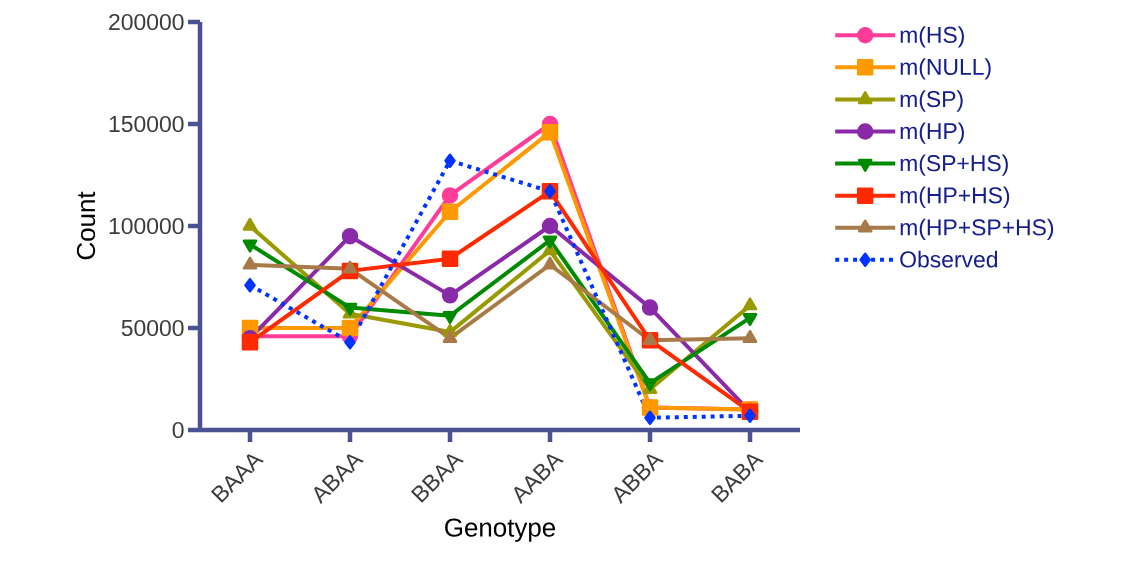 This screenshot has width=1138, height=583. Describe the element at coordinates (146, 22) in the screenshot. I see `y-tick-label: 200000` at that location.